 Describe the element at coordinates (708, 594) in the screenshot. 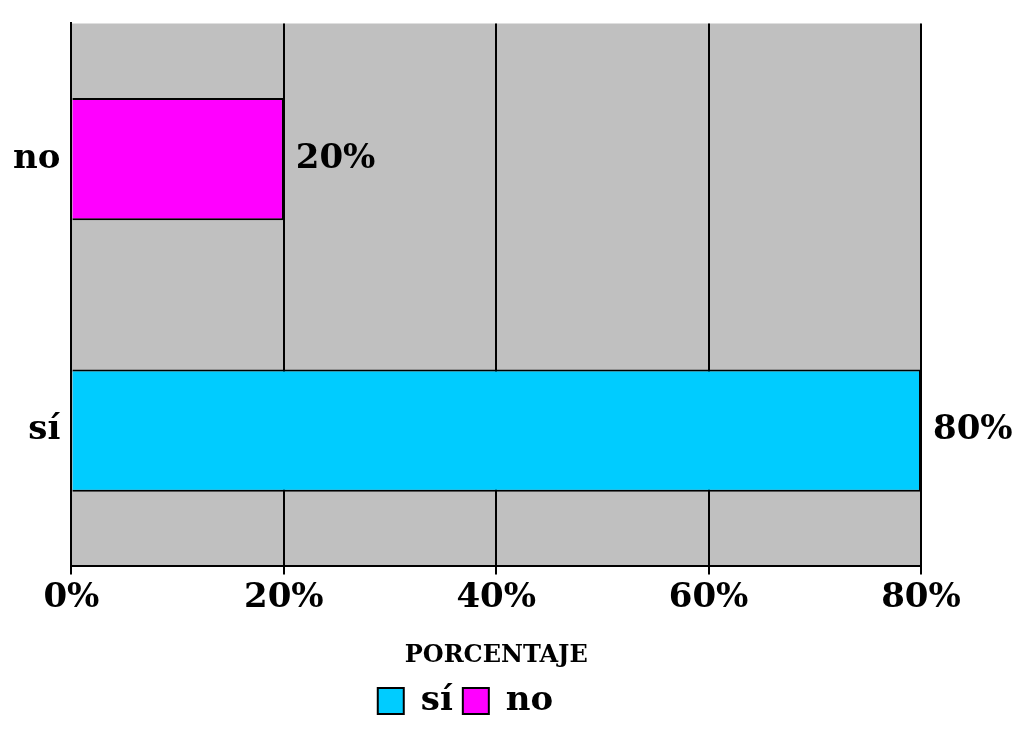

I see `x-tick-label: 60%` at that location.